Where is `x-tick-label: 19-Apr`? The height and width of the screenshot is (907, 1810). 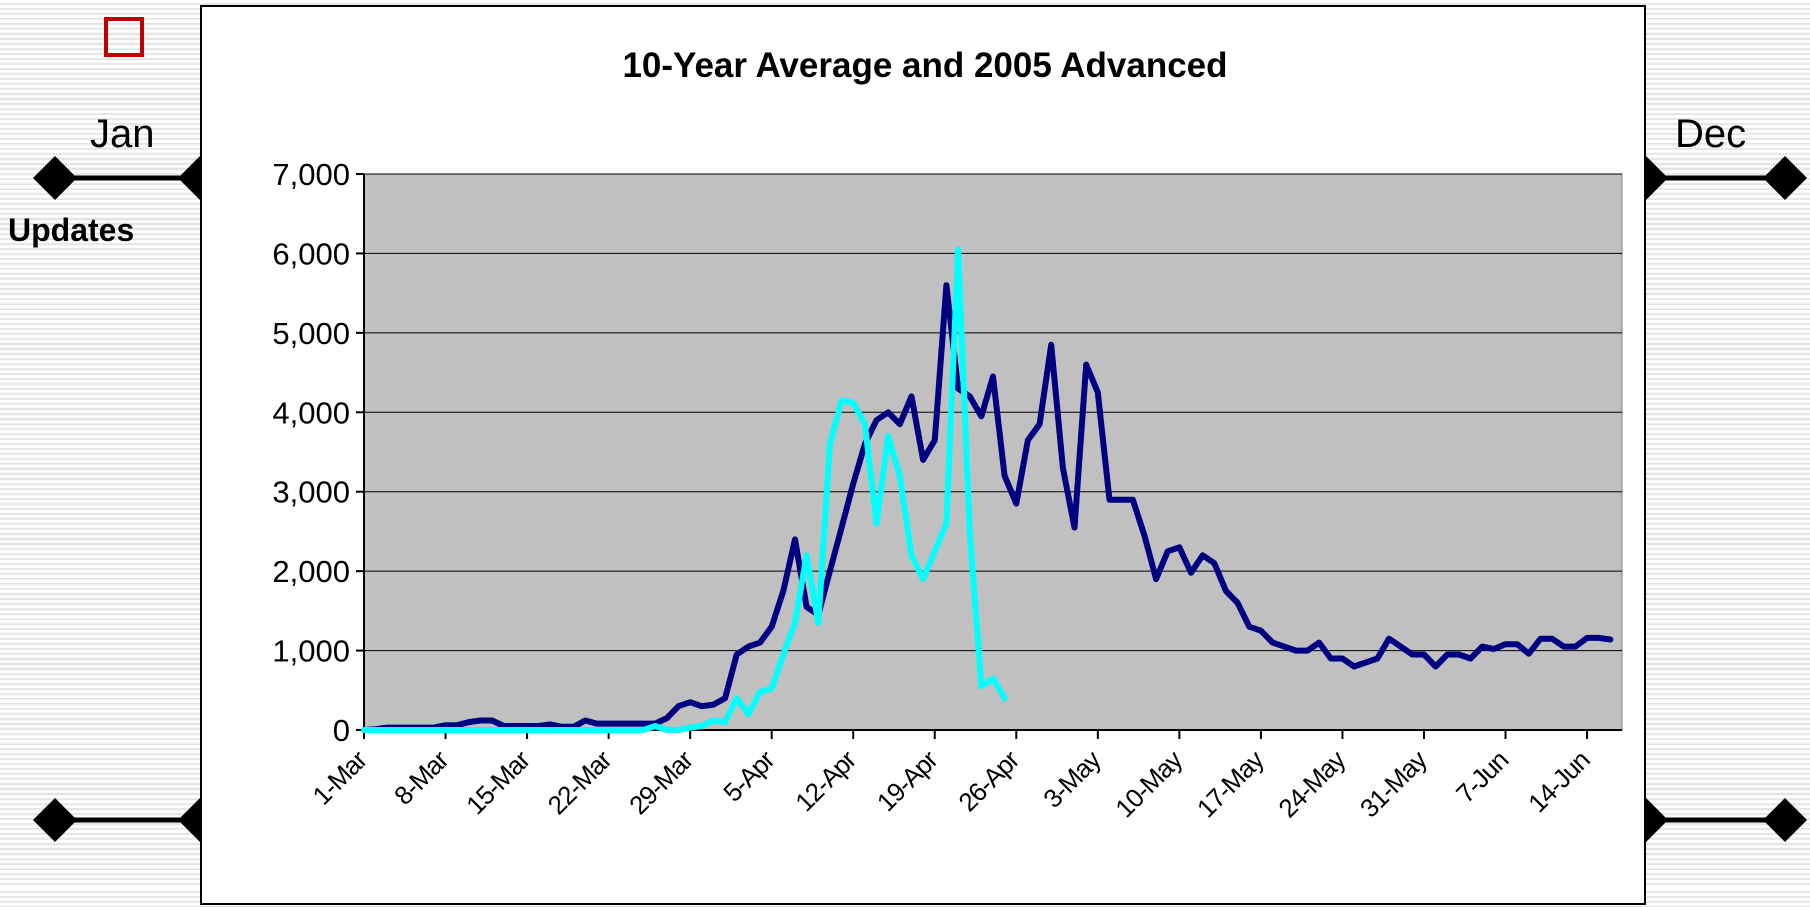
x-tick-label: 19-Apr is located at coordinates (907, 780).